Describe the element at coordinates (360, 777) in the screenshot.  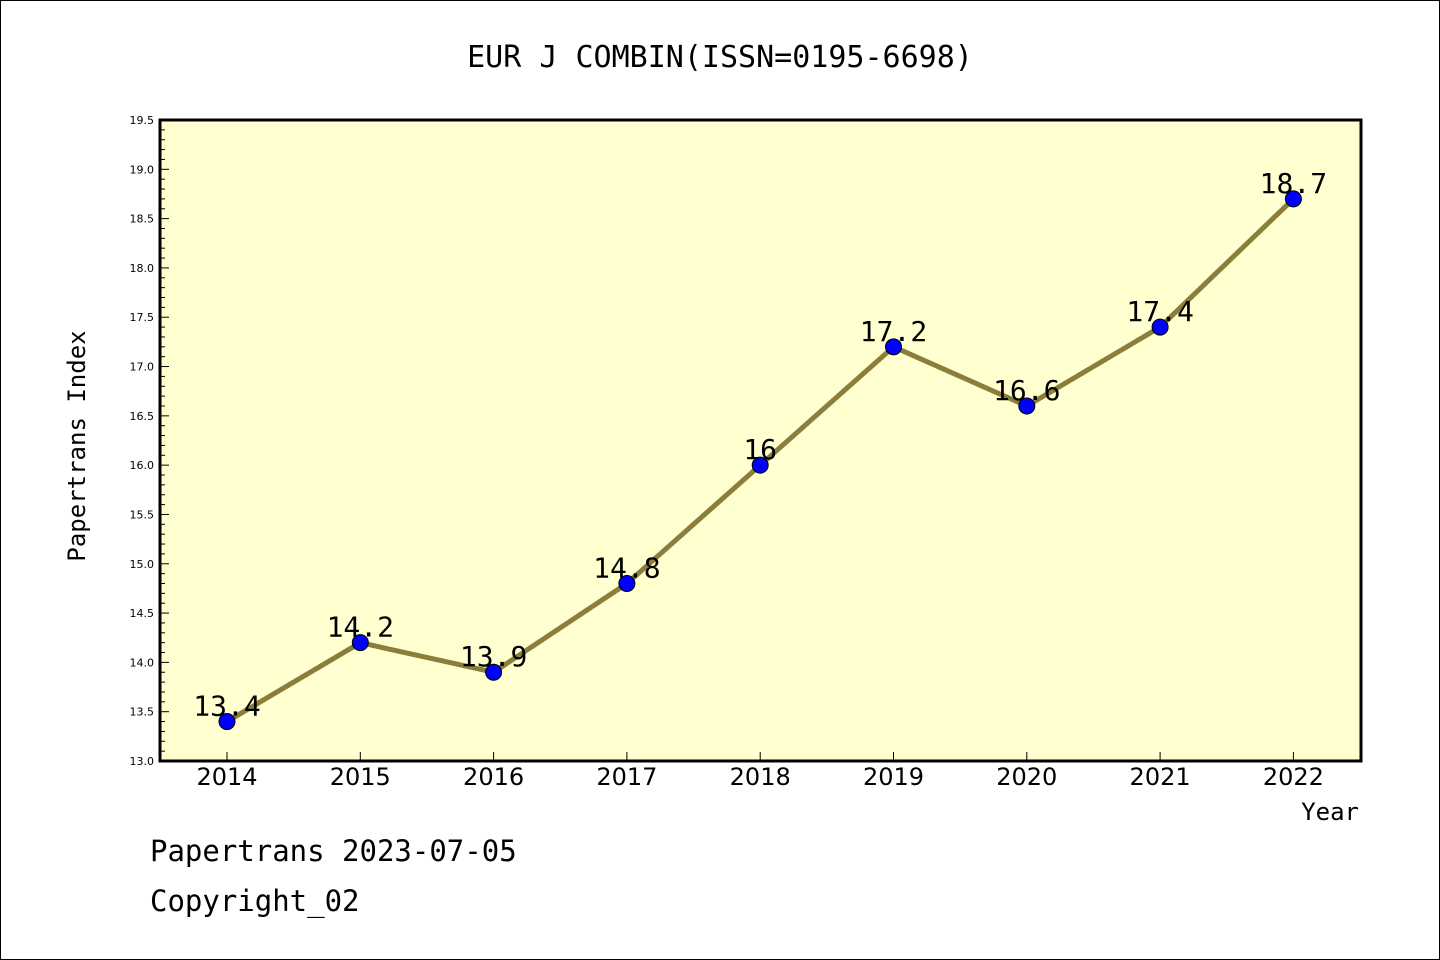
I see `x-tick-label: 2015` at that location.